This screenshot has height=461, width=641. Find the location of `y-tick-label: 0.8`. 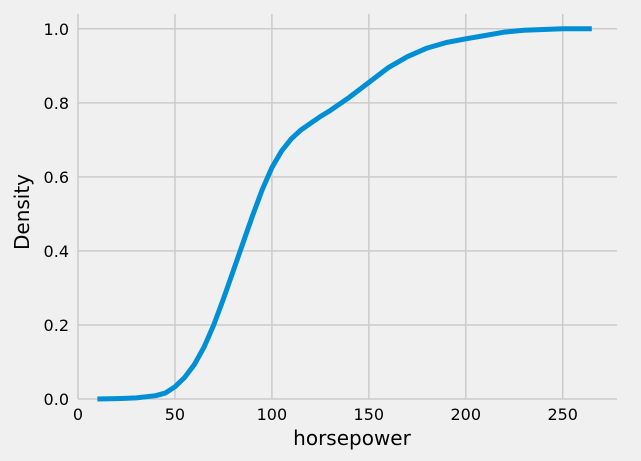

y-tick-label: 0.8 is located at coordinates (56, 103).